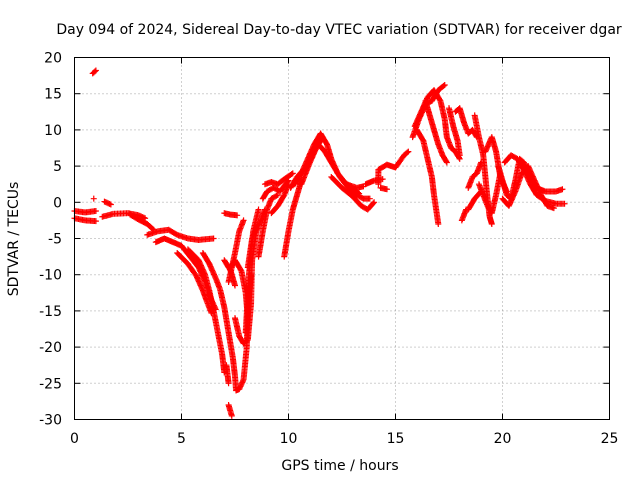 The width and height of the screenshot is (640, 480). Describe the element at coordinates (50, 421) in the screenshot. I see `y-tick-label: -30` at that location.